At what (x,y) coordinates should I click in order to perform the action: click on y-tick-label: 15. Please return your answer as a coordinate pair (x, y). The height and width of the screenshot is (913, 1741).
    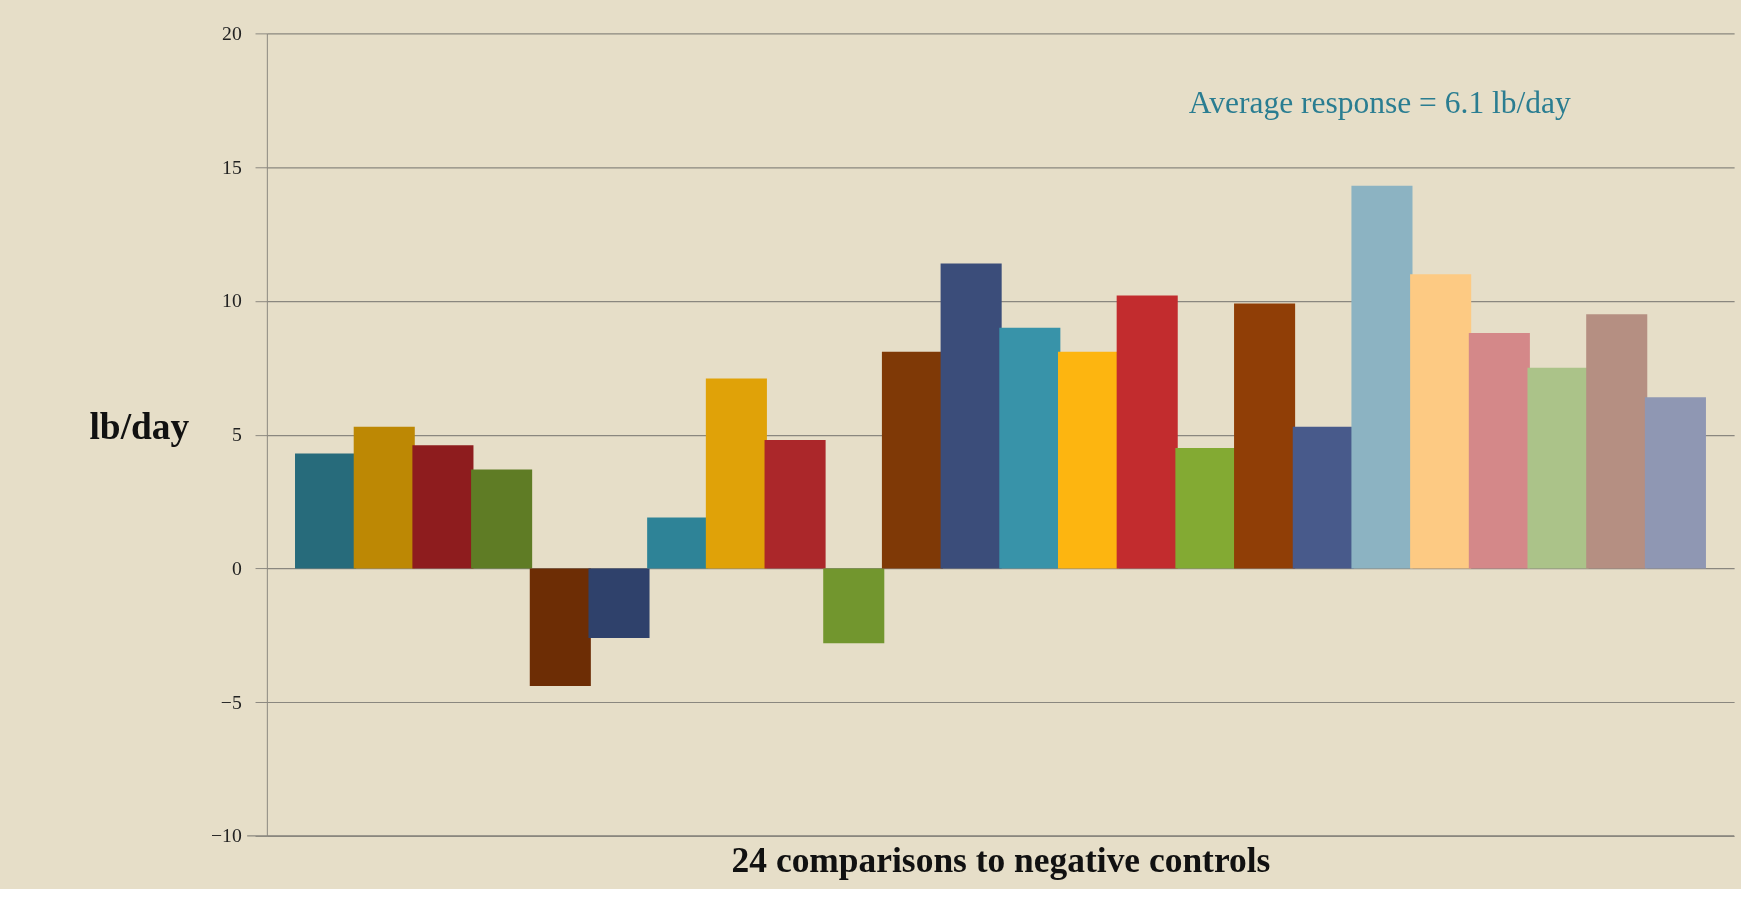
    Looking at the image, I should click on (232, 166).